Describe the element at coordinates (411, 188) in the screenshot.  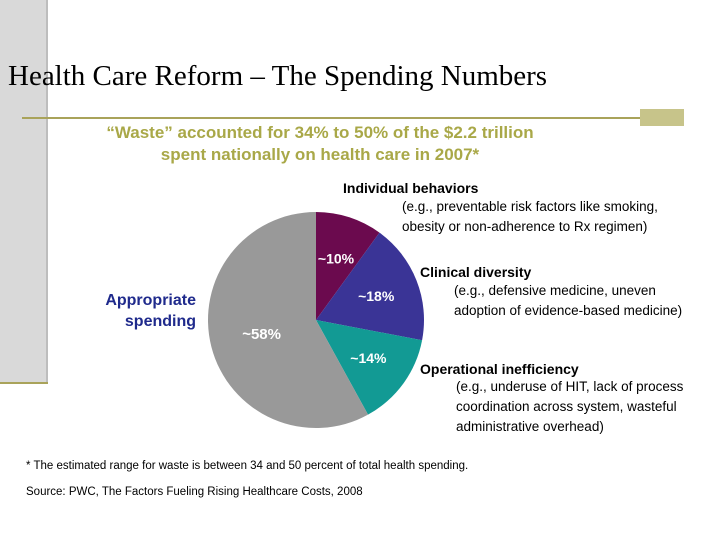
I see `individual-behaviors-heading: Individual behaviors` at that location.